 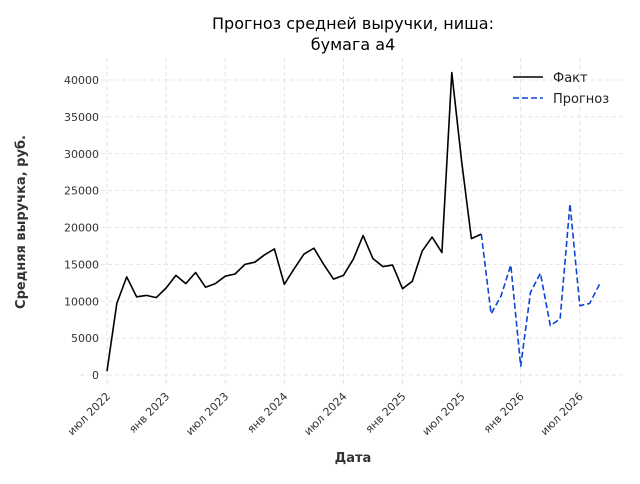 What do you see at coordinates (562, 414) in the screenshot?
I see `x-tick-label: июл 2026` at bounding box center [562, 414].